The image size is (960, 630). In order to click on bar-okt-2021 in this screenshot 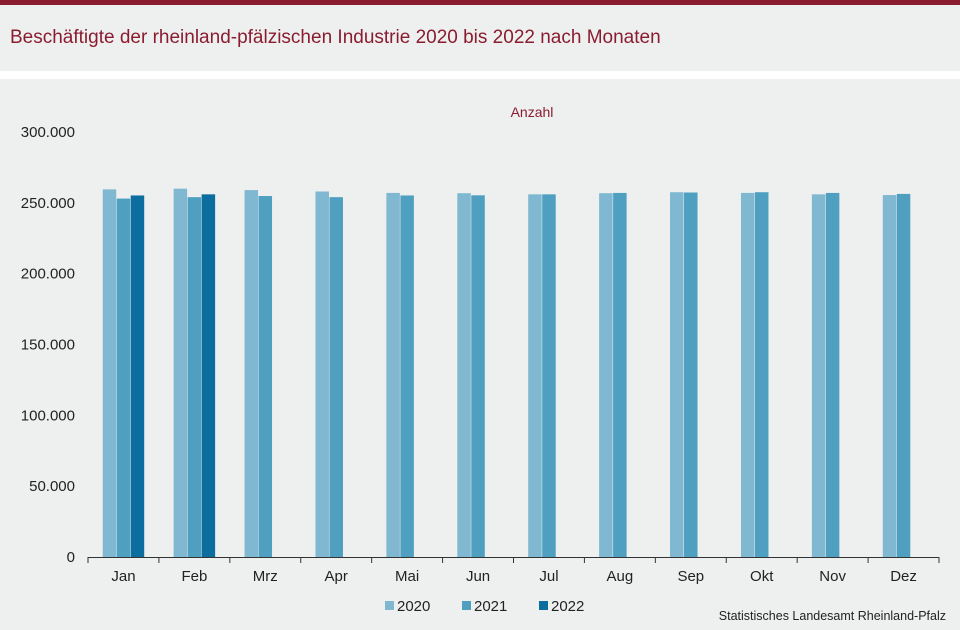, I will do `click(761, 375)`.